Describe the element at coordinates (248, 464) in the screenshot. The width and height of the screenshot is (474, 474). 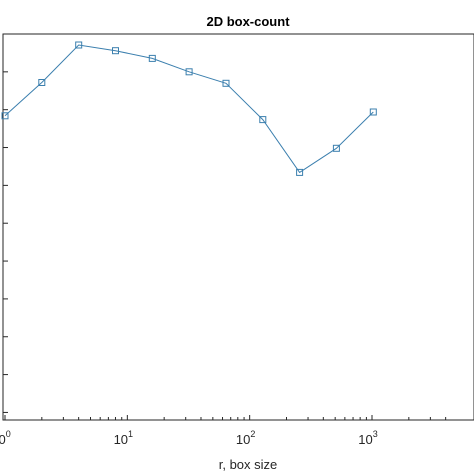
I see `x-axis-label: r, box size` at that location.